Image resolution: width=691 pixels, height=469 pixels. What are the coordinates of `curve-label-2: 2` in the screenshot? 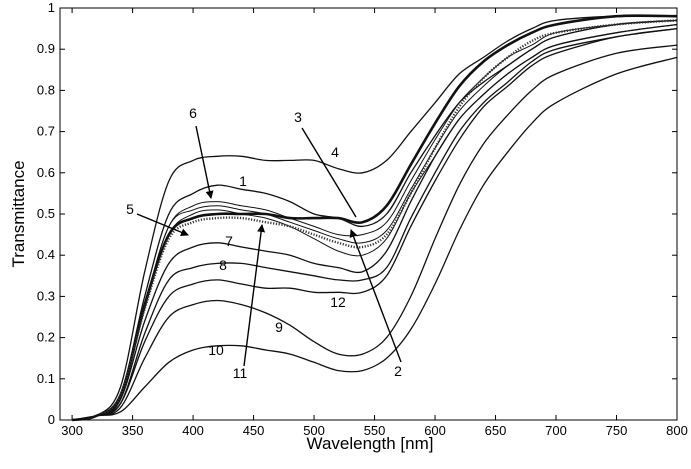 It's located at (398, 371).